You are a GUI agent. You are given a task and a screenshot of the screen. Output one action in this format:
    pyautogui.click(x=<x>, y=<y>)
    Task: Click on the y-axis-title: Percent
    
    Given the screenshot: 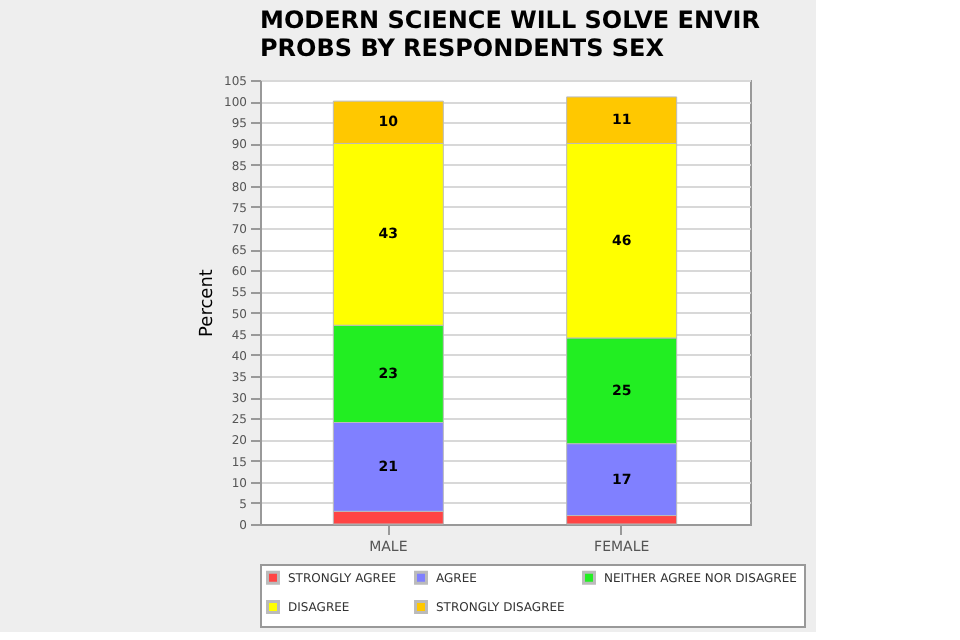 What is the action you would take?
    pyautogui.click(x=208, y=302)
    